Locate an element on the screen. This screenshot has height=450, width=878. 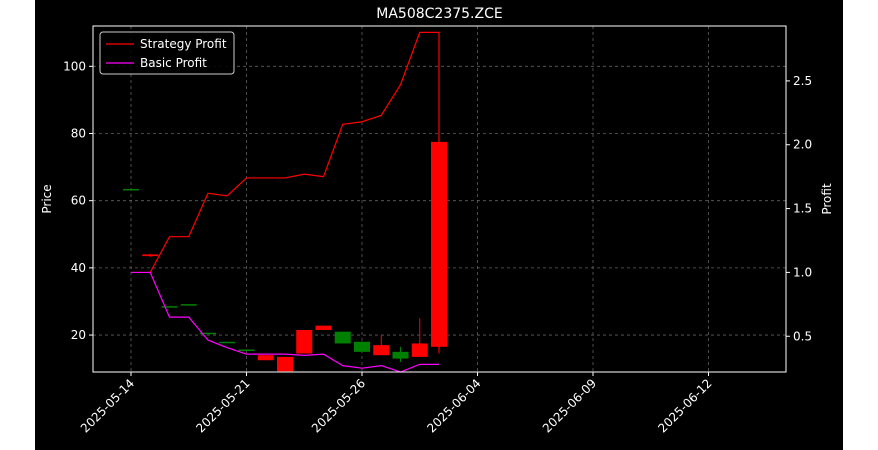
y-tick-label-right: 0.5 is located at coordinates (802, 336).